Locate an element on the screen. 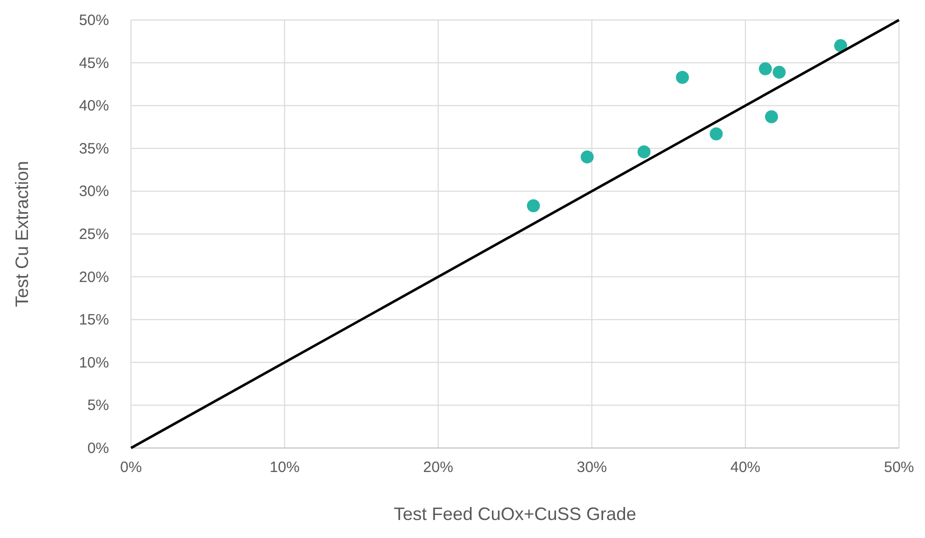  y-tick-label: 15% is located at coordinates (93, 320).